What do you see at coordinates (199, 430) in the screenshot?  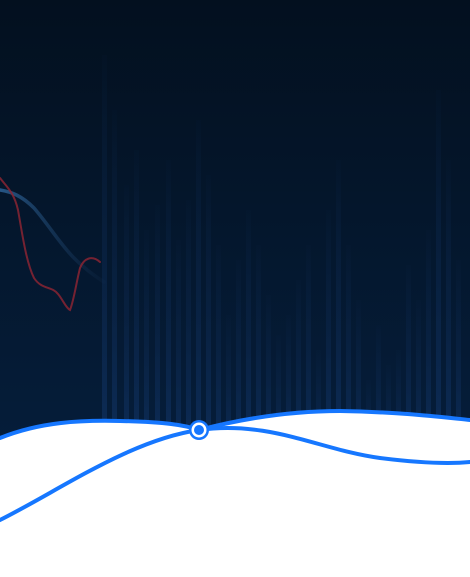 I see `circle-node-icon` at bounding box center [199, 430].